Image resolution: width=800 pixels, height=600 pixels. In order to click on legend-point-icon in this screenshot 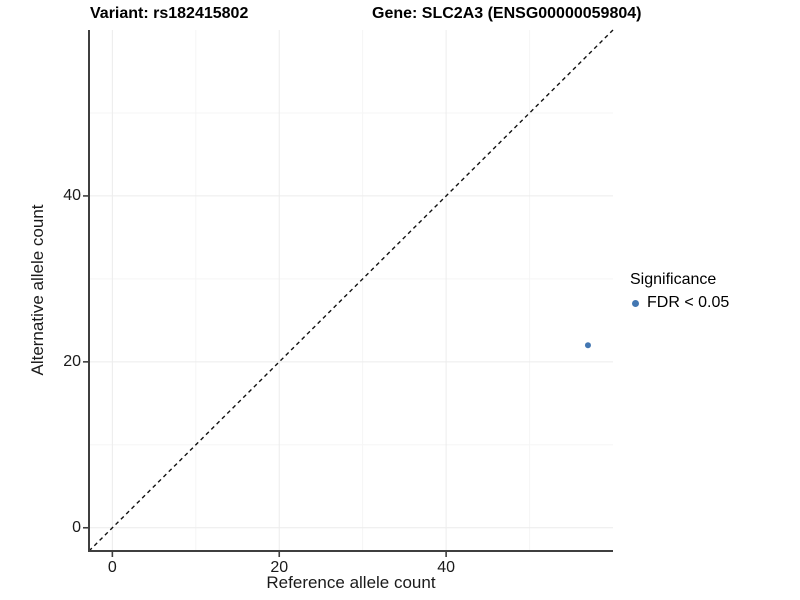, I will do `click(635, 303)`.